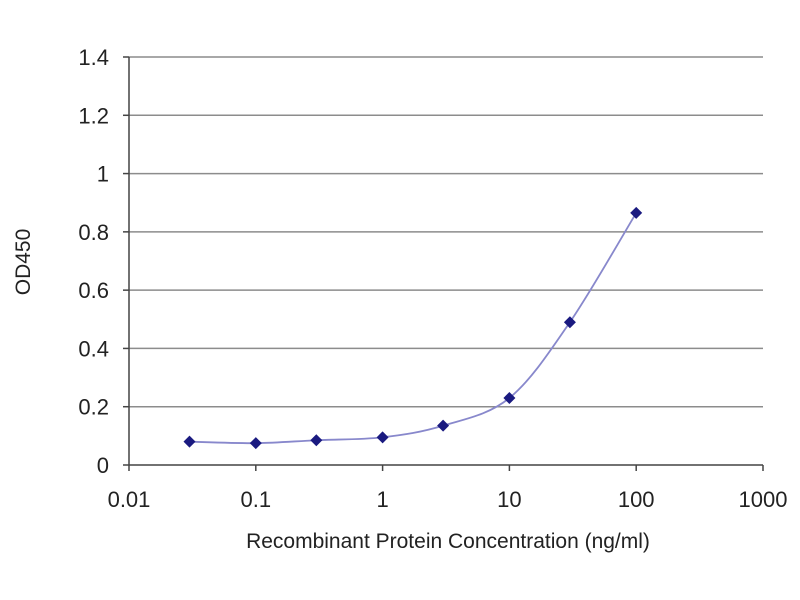  What do you see at coordinates (23, 262) in the screenshot?
I see `y-axis-title: OD450` at bounding box center [23, 262].